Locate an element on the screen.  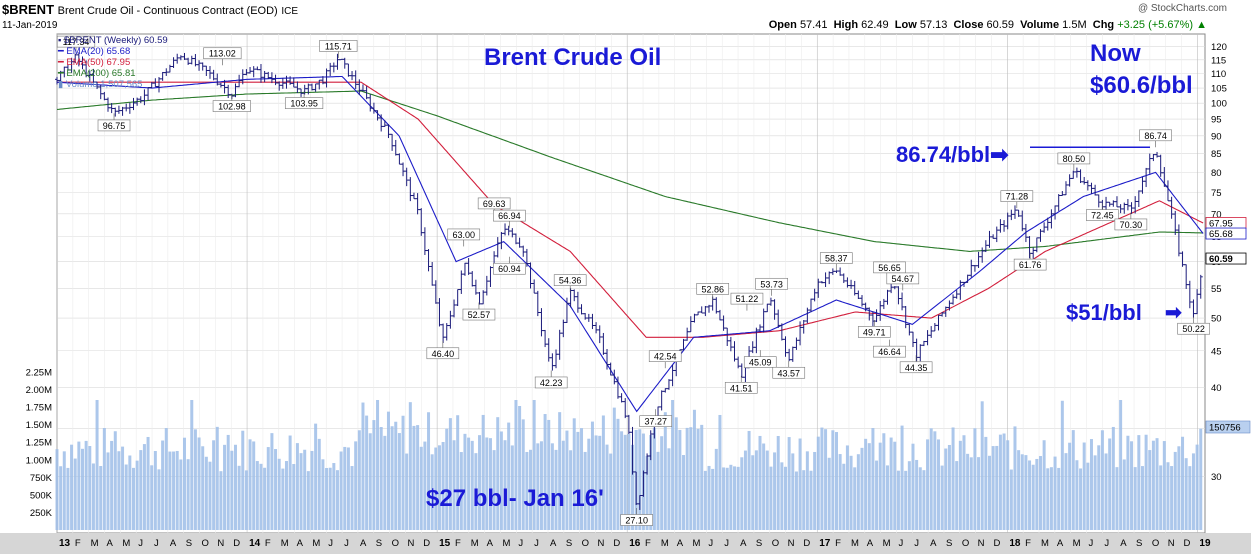
volume-tick-label: 1.50M is located at coordinates (39, 425).